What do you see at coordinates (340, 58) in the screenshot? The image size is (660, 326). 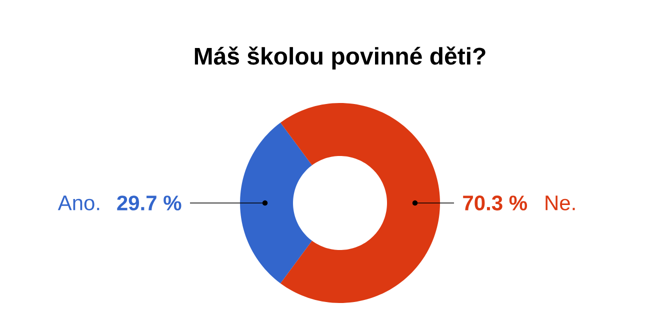 I see `chart-title: Máš školou povinné děti?` at bounding box center [340, 58].